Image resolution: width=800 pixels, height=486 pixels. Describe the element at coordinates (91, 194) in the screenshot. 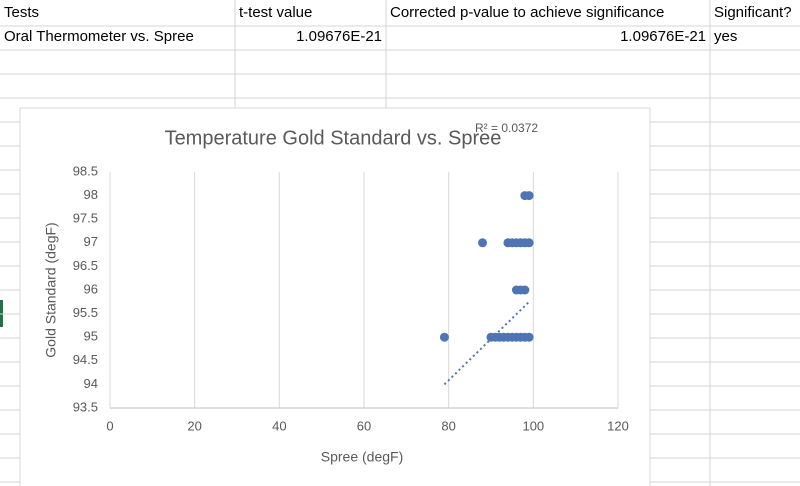

I see `y-tick-label: 98` at that location.